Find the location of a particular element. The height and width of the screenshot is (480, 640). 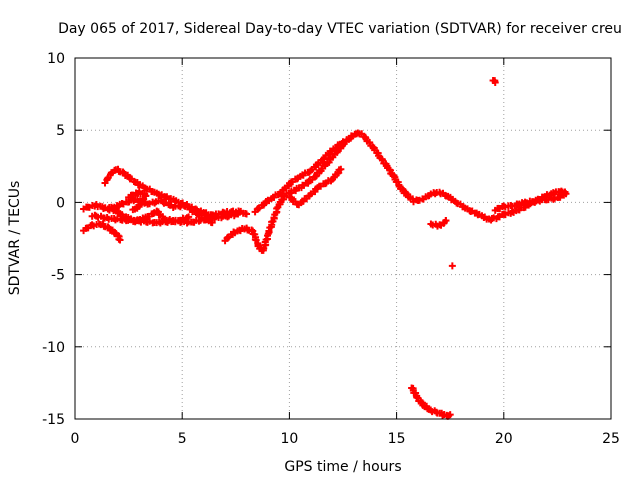

x-axis-label: GPS time / hours is located at coordinates (342, 467).